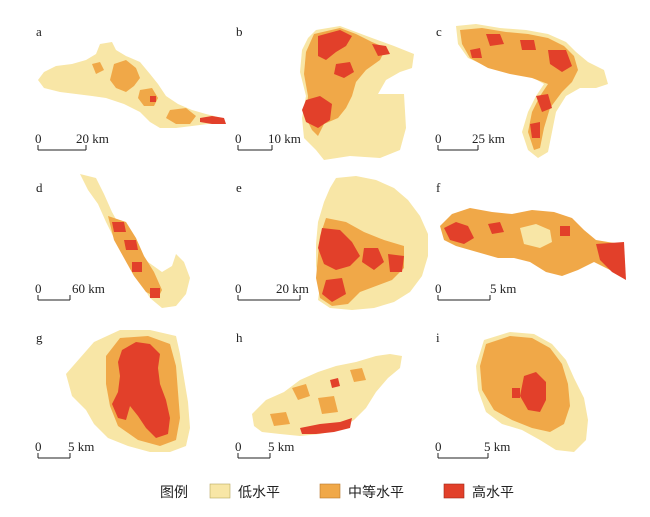  What do you see at coordinates (238, 446) in the screenshot?
I see `scalebar-h-zero: 0` at bounding box center [238, 446].